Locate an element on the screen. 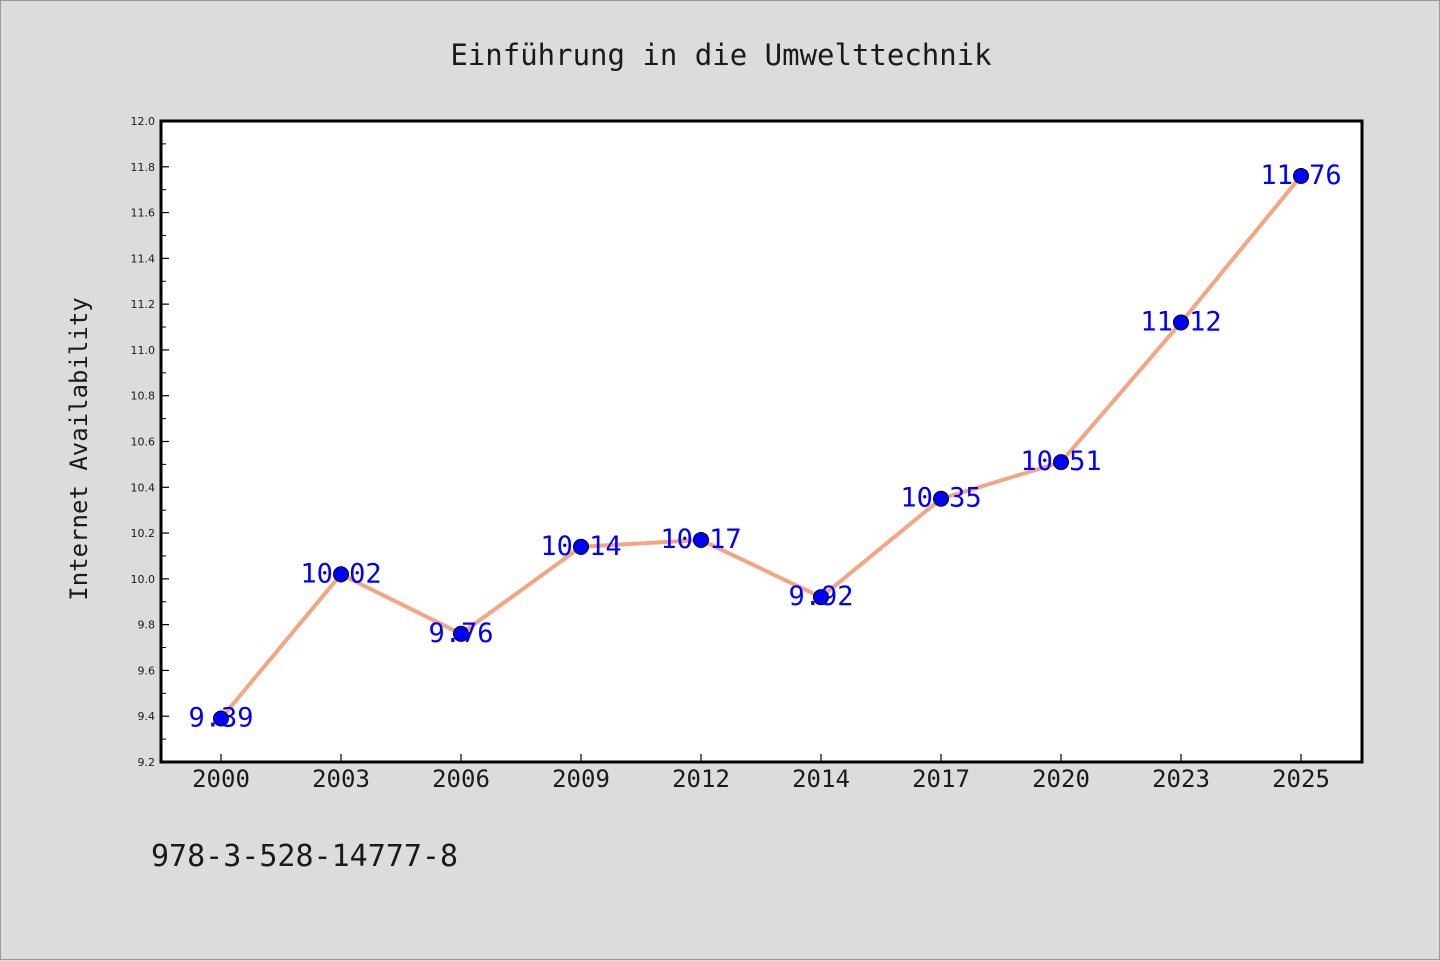  data-label: 11.76 is located at coordinates (1300, 175).